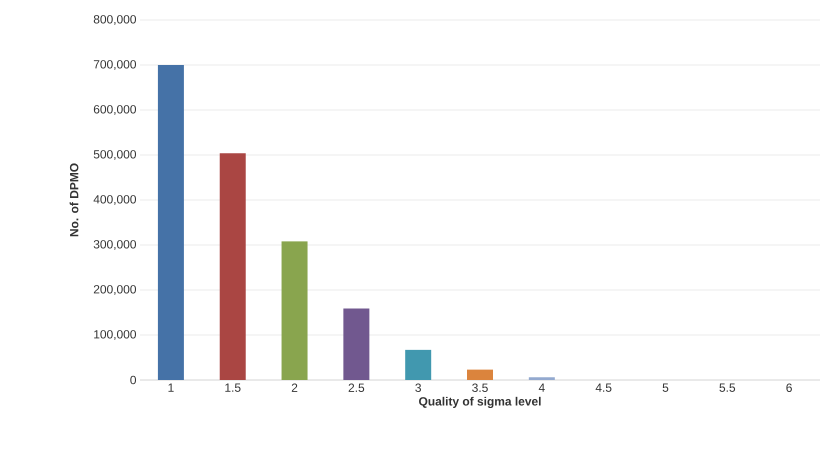 This screenshot has height=457, width=830. I want to click on x-tick-label: 2.5, so click(356, 388).